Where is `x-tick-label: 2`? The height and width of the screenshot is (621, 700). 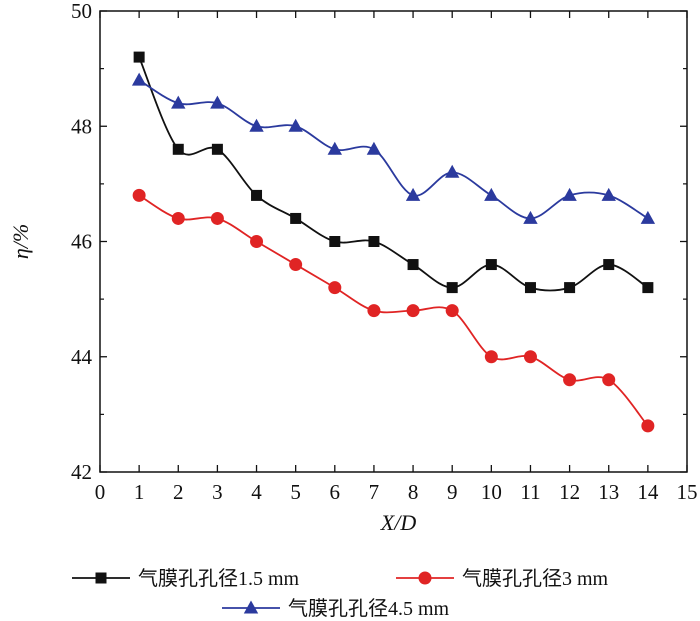 x-tick-label: 2 is located at coordinates (178, 492).